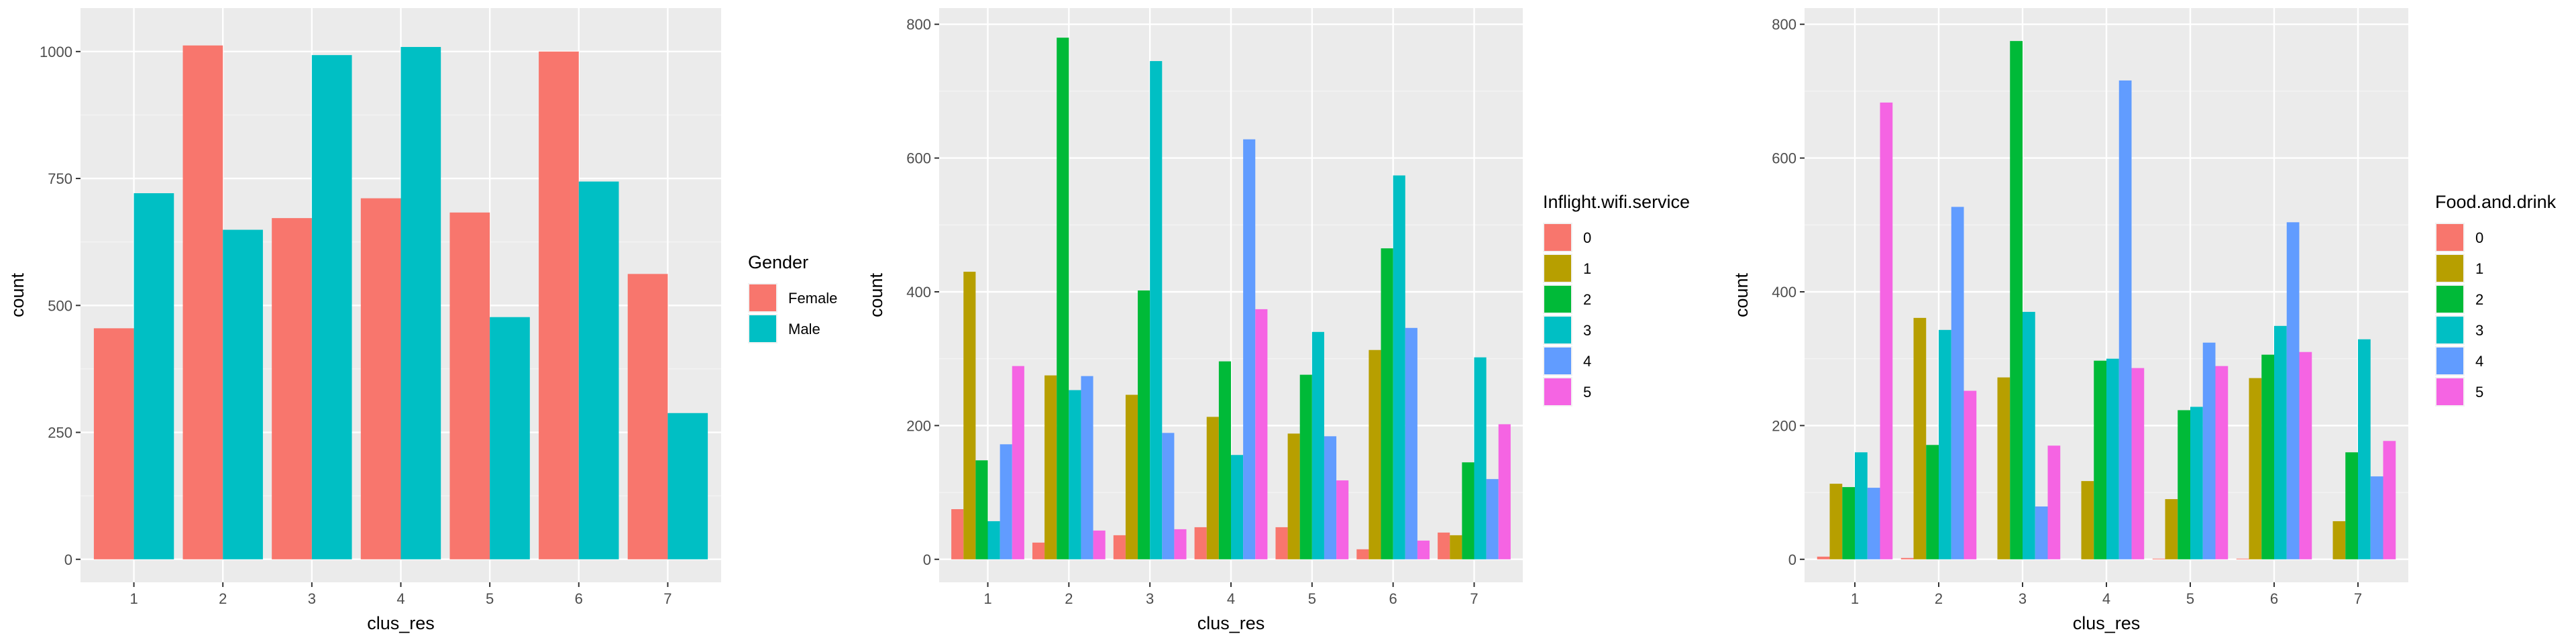 Image resolution: width=2576 pixels, height=644 pixels. Describe the element at coordinates (579, 598) in the screenshot. I see `x-tick-label: 6` at that location.